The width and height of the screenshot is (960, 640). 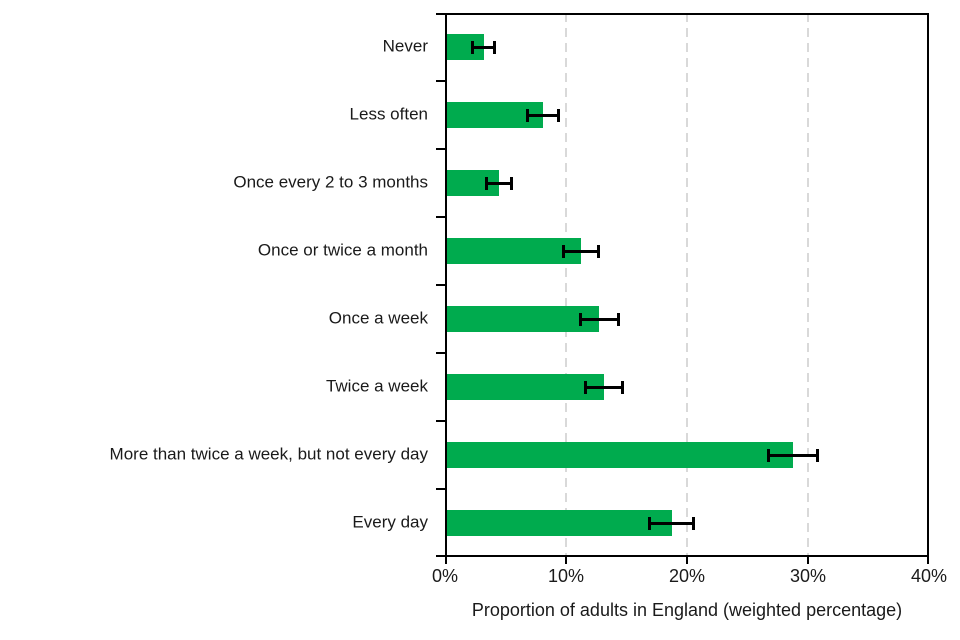 I want to click on category-label: Twice a week, so click(x=376, y=386).